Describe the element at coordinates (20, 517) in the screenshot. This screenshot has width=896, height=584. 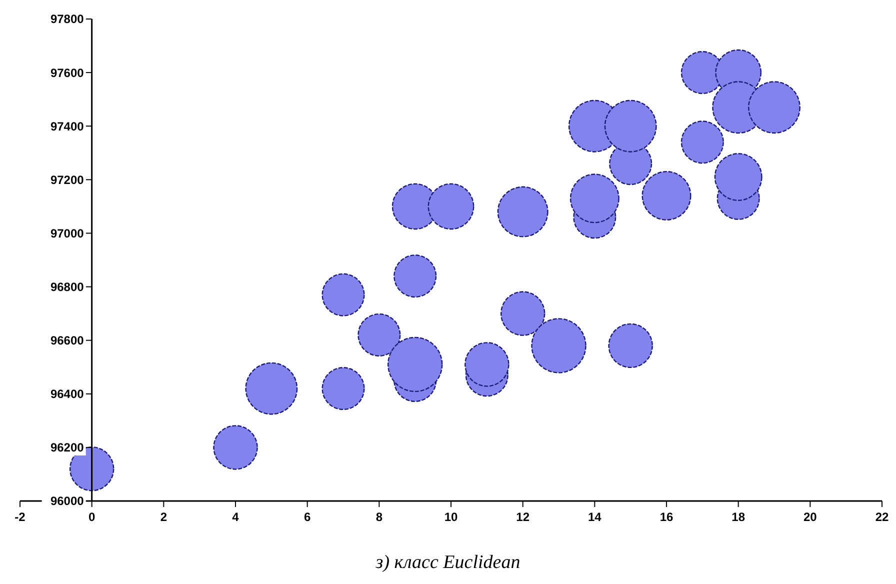
I see `x-tick-label: -2` at that location.